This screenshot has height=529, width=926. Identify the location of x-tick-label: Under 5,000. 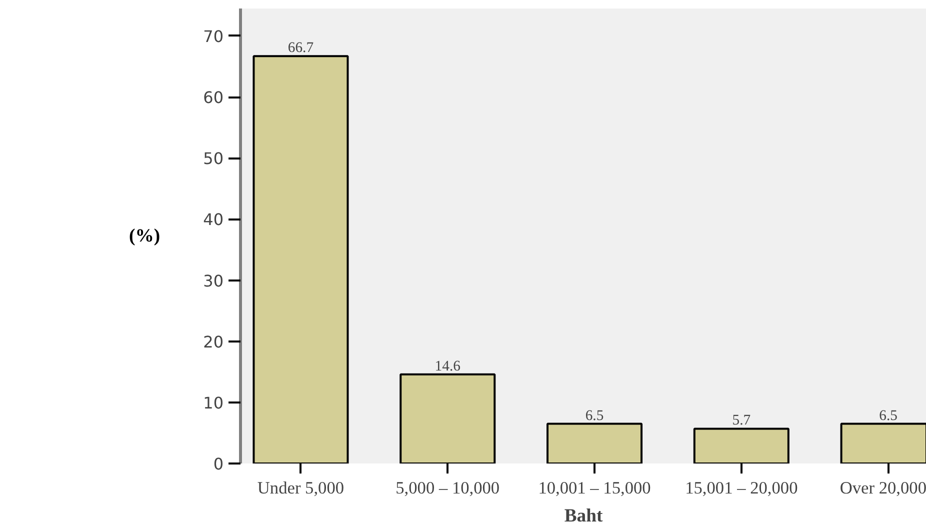
(300, 488).